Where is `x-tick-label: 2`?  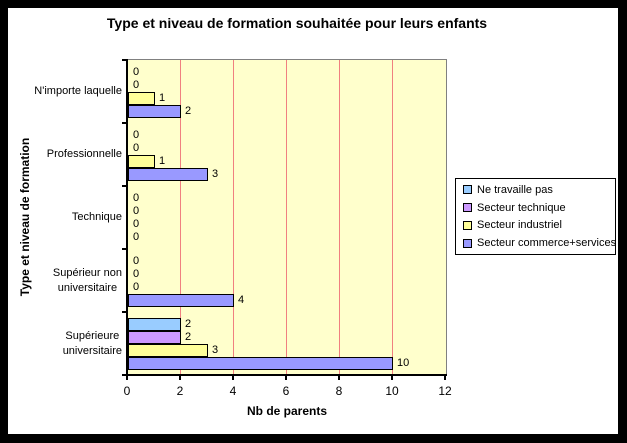 x-tick-label: 2 is located at coordinates (180, 391).